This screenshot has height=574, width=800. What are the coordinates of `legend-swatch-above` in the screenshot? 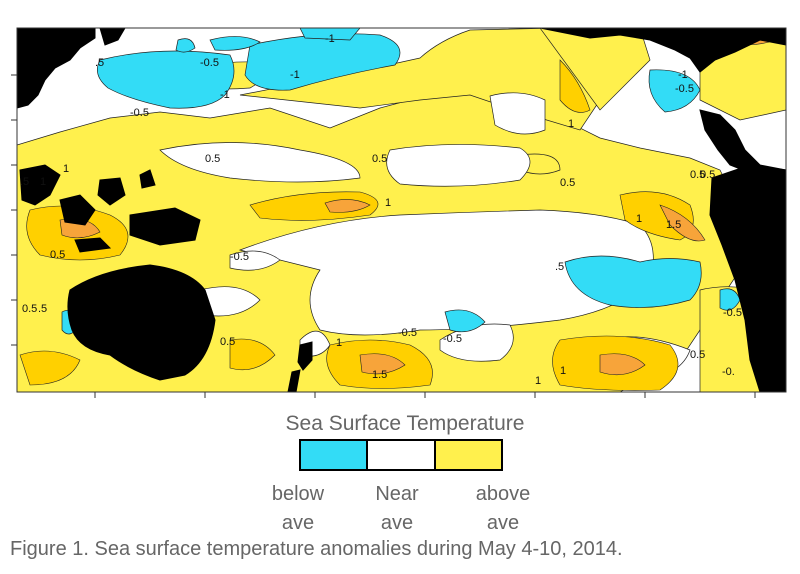 It's located at (468, 455).